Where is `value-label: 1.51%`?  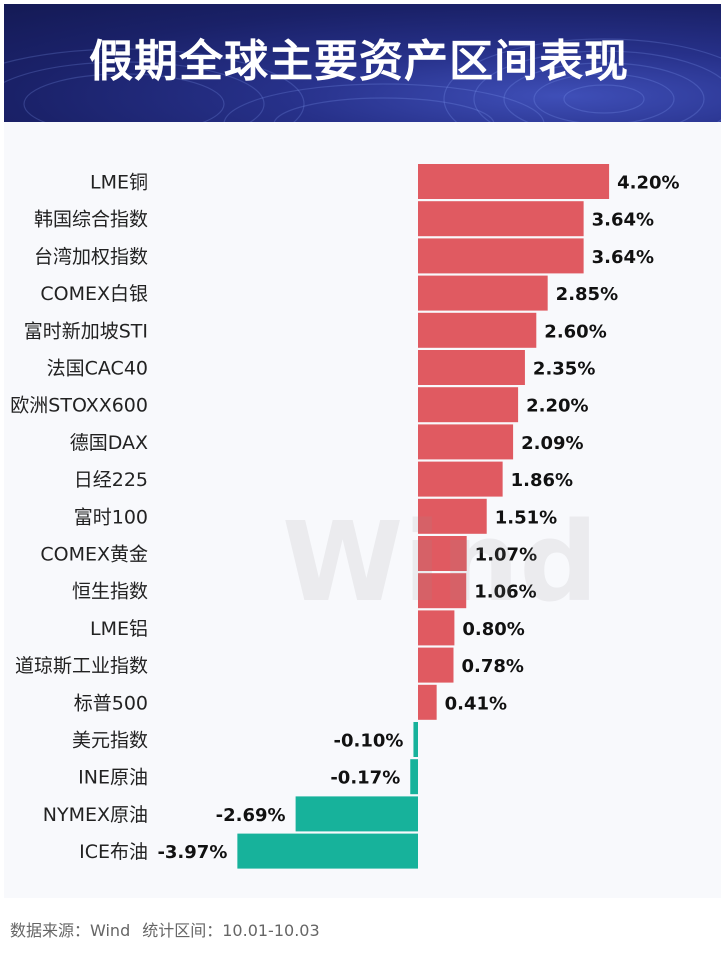
value-label: 1.51% is located at coordinates (526, 517).